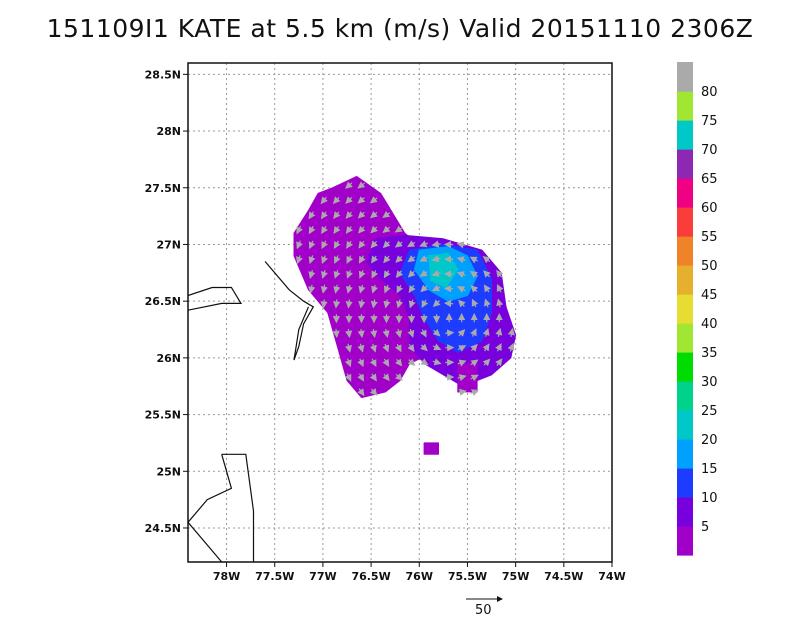 The width and height of the screenshot is (800, 618). What do you see at coordinates (251, 411) in the screenshot?
I see `coastlines` at bounding box center [251, 411].